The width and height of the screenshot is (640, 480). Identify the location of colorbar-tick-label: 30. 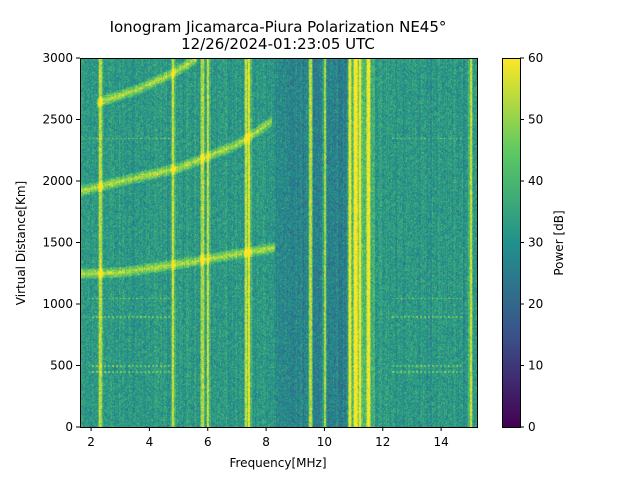
(535, 243).